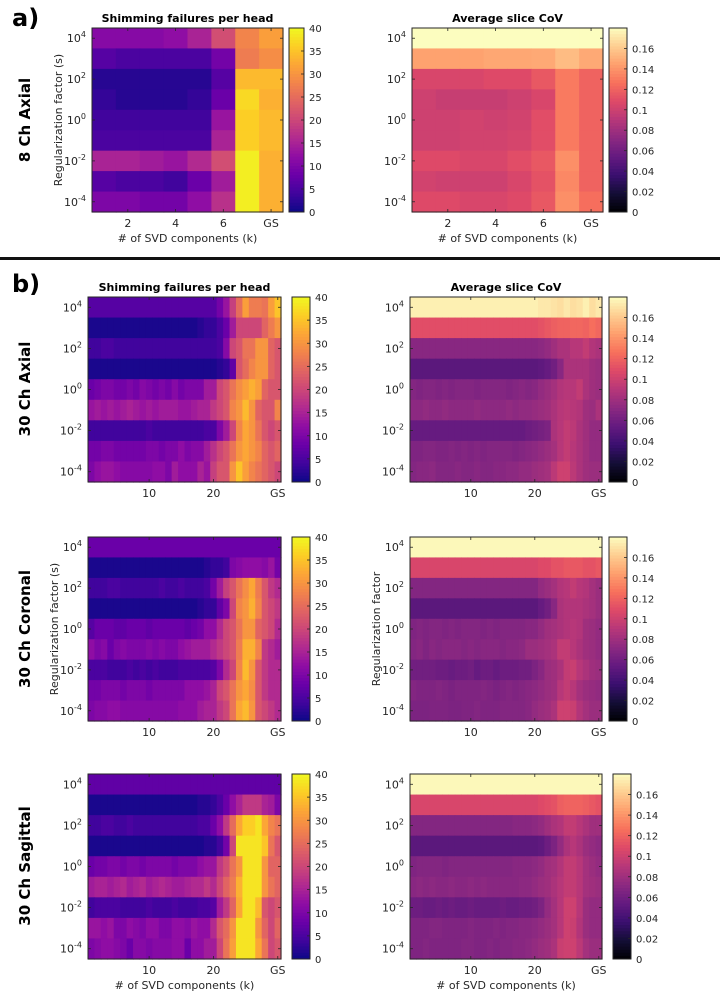 This screenshot has height=1008, width=720. What do you see at coordinates (643, 193) in the screenshot?
I see `colorbar-tick-label: 0.02` at bounding box center [643, 193].